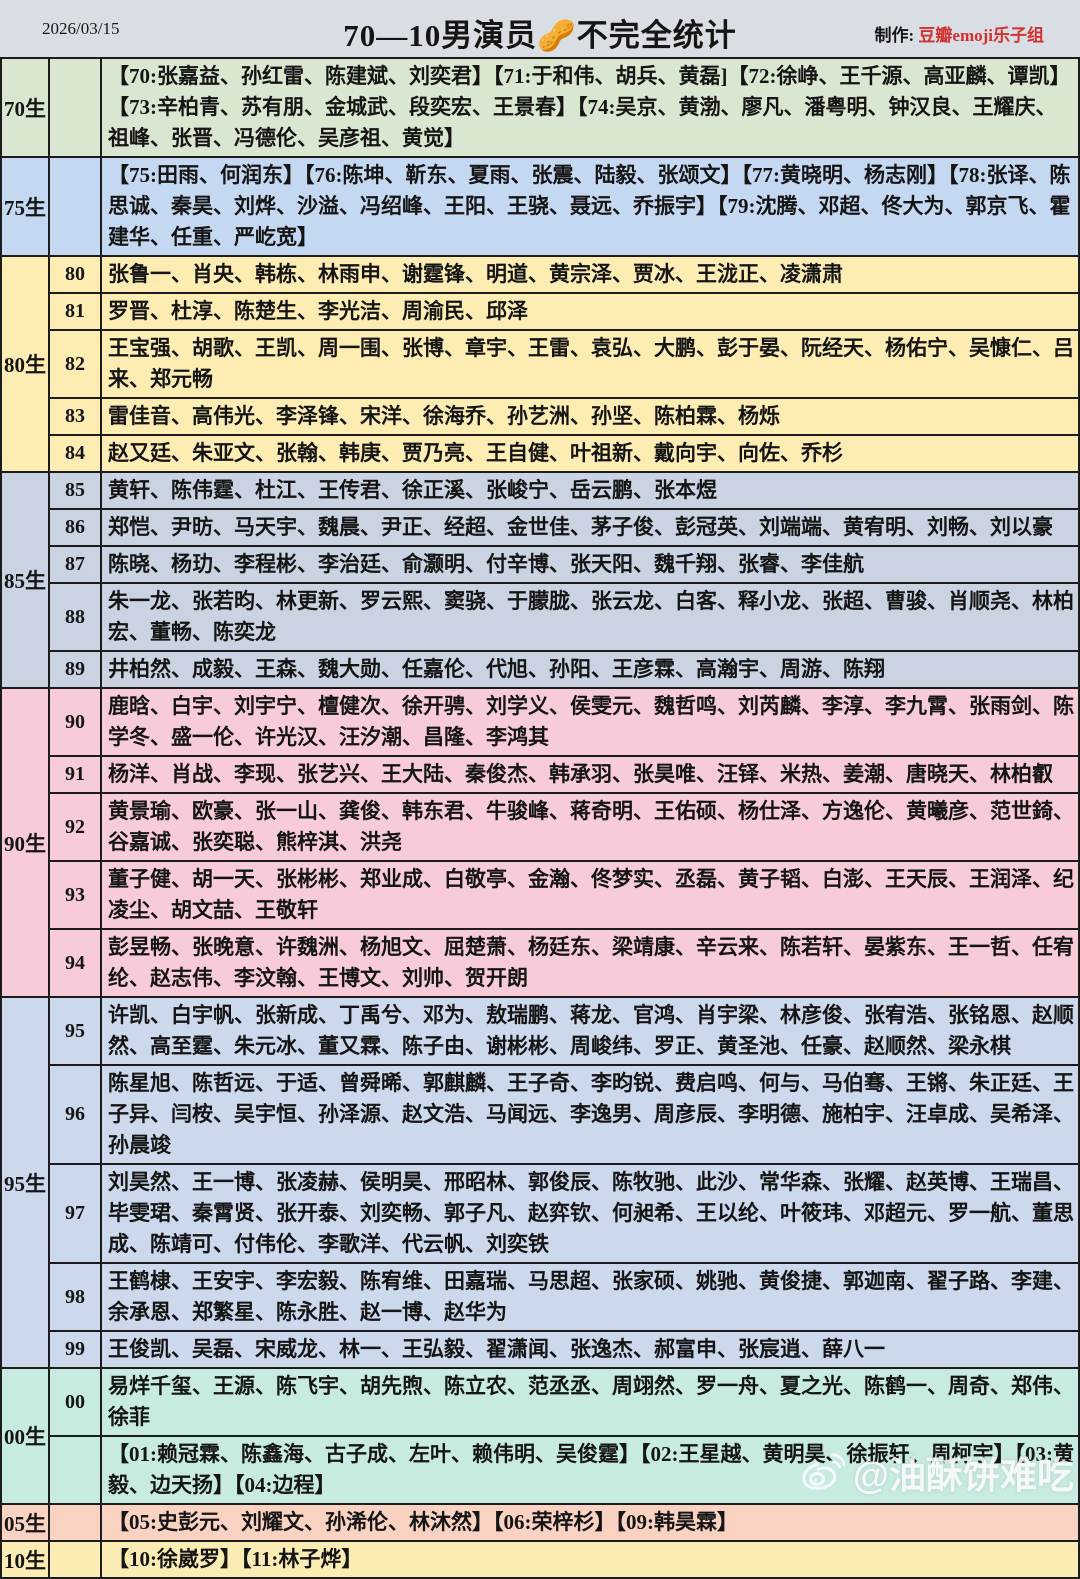  I want to click on year-cell: 90, so click(76, 722).